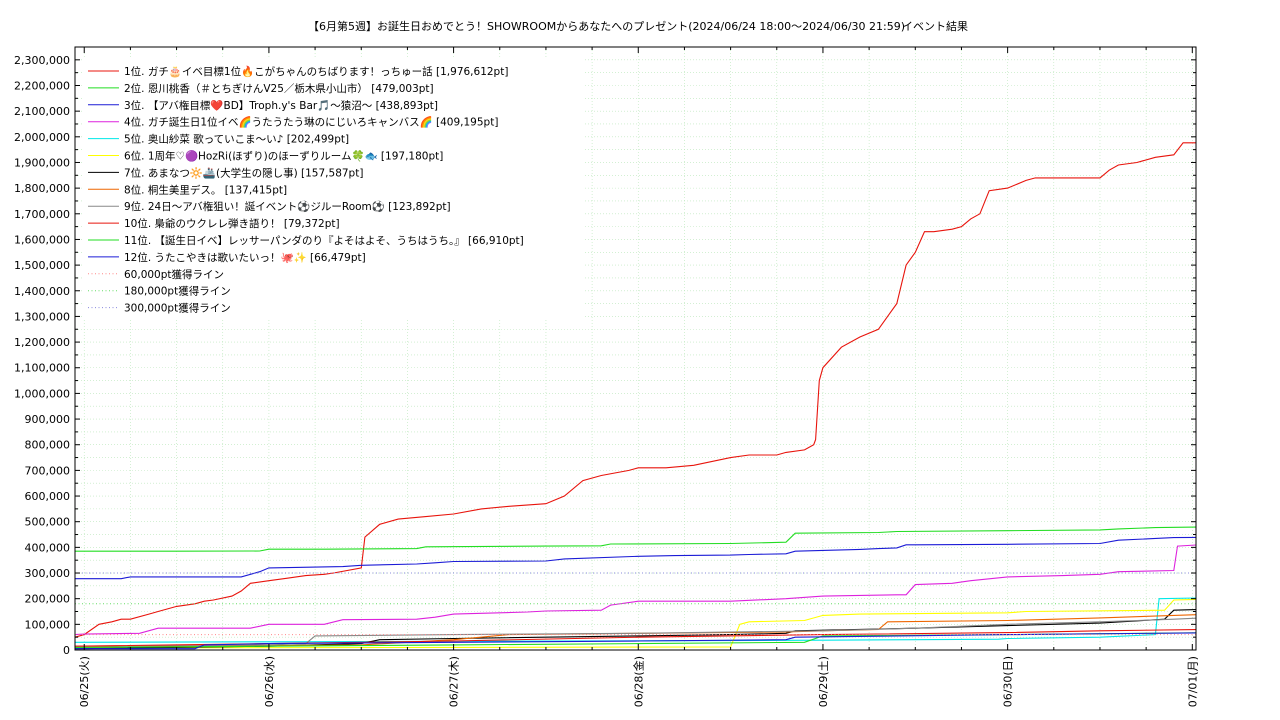 Image resolution: width=1280 pixels, height=720 pixels. Describe the element at coordinates (48, 496) in the screenshot. I see `y-tick-label: 600,000` at that location.